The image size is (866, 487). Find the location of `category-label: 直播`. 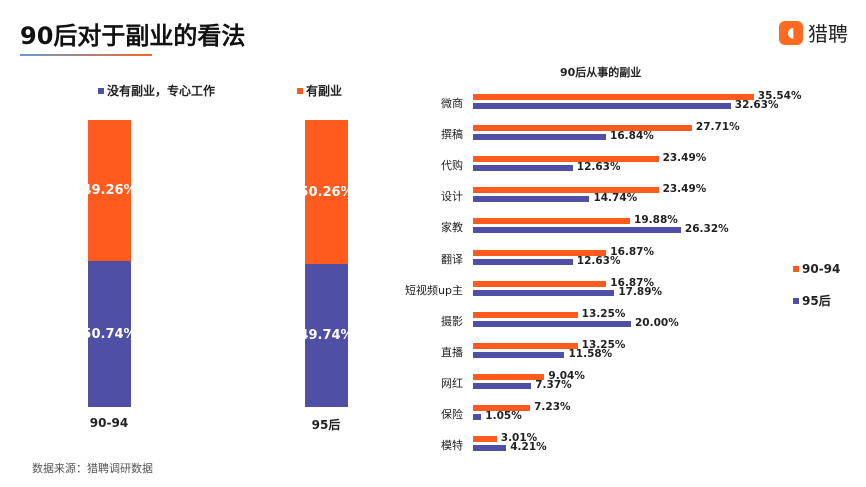

category-label: 直播 is located at coordinates (452, 352).